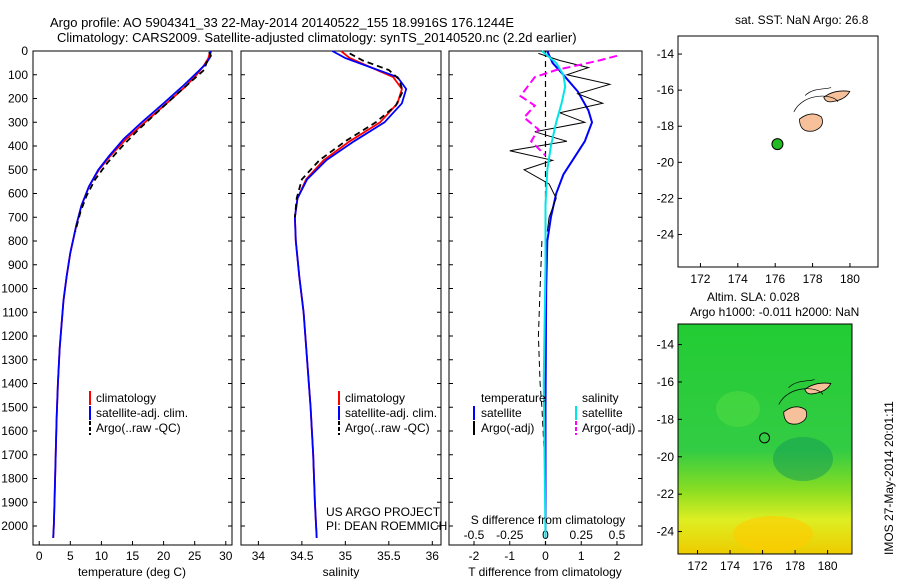 This screenshot has width=900, height=580. I want to click on depth-label: 700, so click(18, 217).